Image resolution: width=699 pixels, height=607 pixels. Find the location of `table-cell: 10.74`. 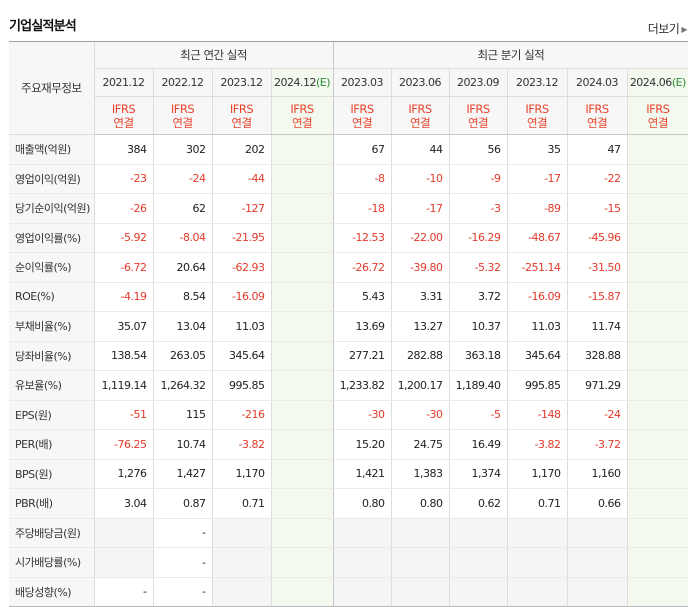

table-cell: 10.74 is located at coordinates (182, 444).